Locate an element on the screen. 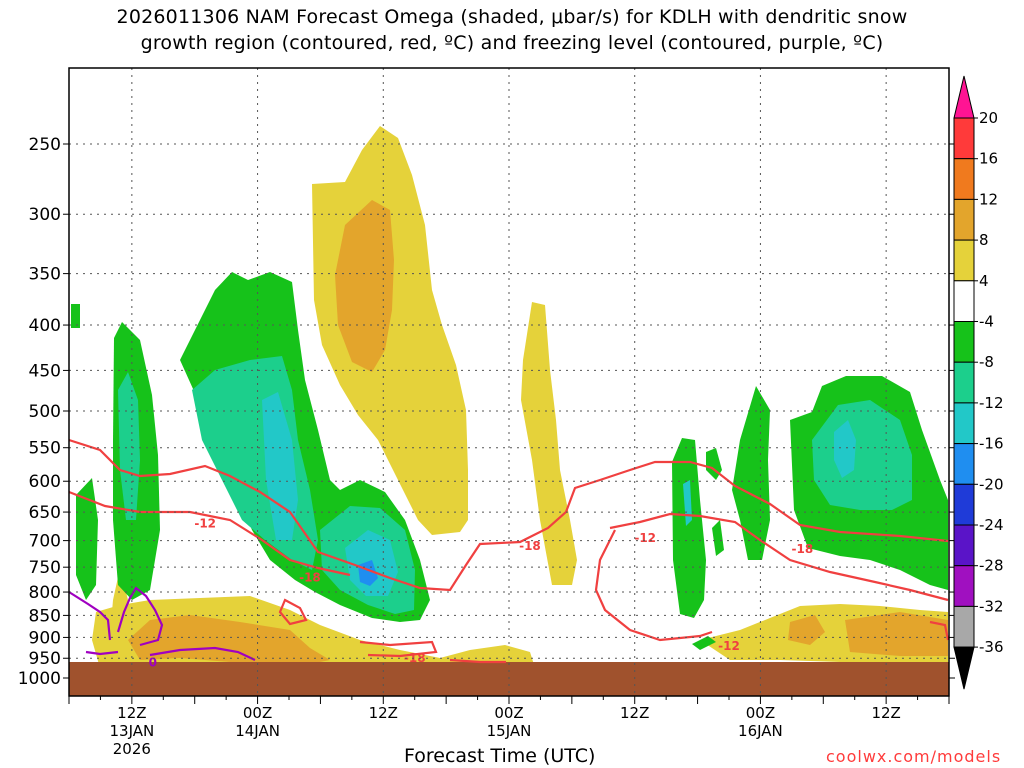 The image size is (1024, 768). contour-labels: -12 -18 -18 -12 -18 -18 -12 0 is located at coordinates (481, 593).